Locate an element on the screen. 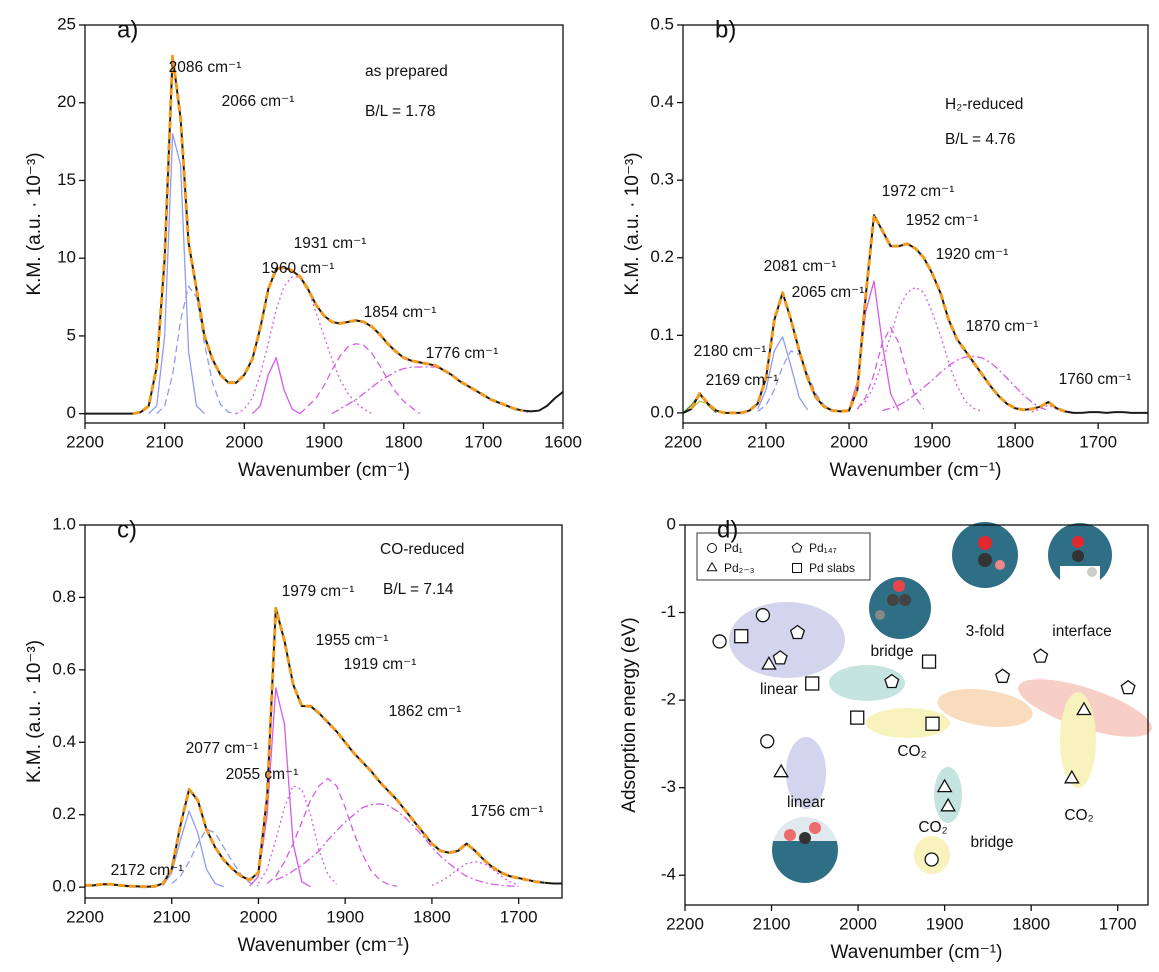 The height and width of the screenshot is (972, 1159). annotation: 1960 cm⁻¹ is located at coordinates (298, 268).